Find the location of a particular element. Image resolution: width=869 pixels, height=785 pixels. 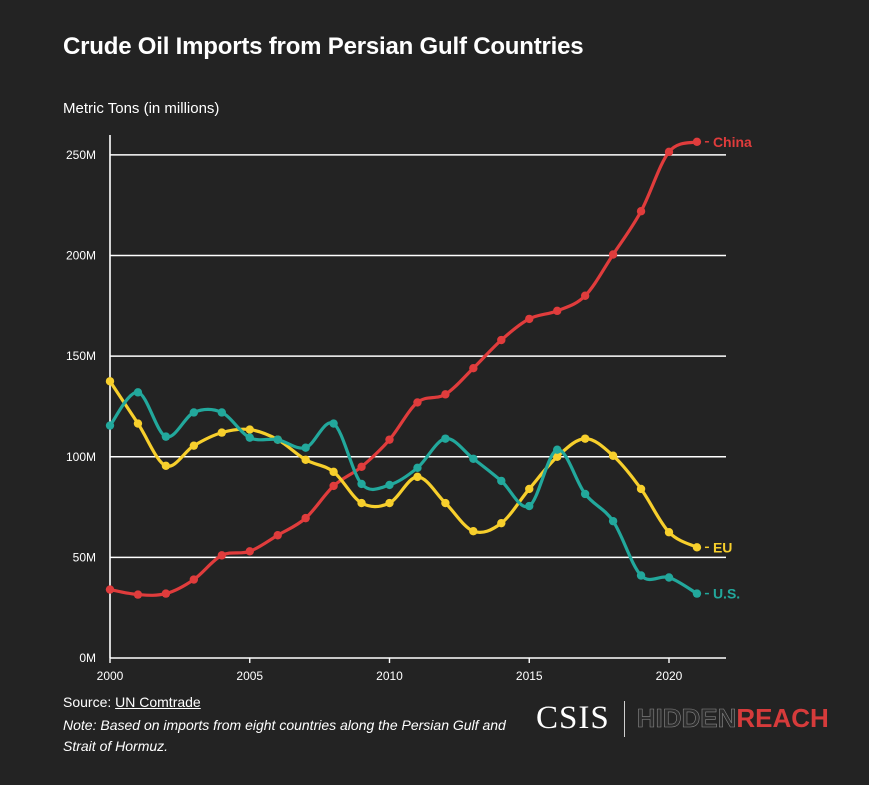

data-point-china-2021 is located at coordinates (697, 141).